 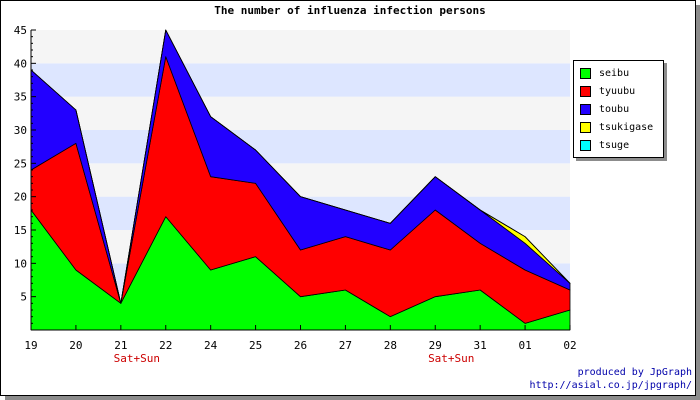 What do you see at coordinates (390, 345) in the screenshot?
I see `x-tick-label: 28` at bounding box center [390, 345].